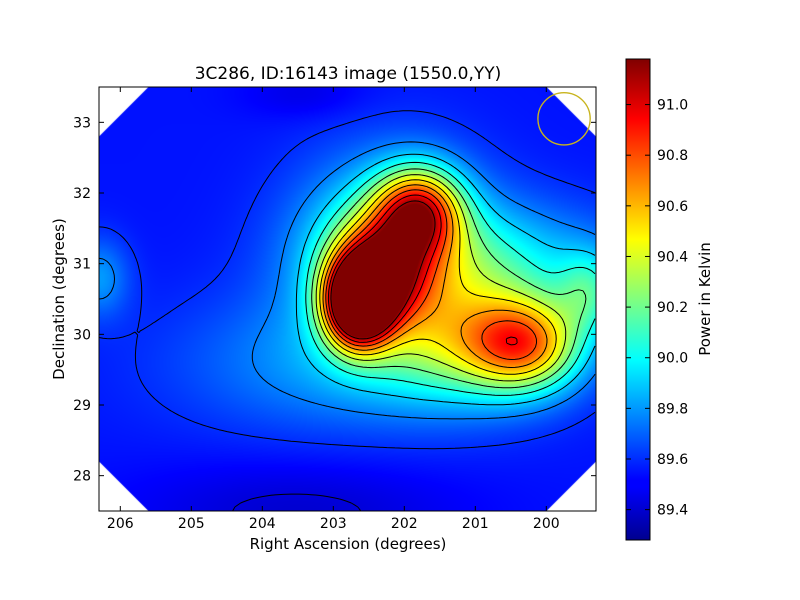  Describe the element at coordinates (672, 106) in the screenshot. I see `colorbar-tick-label: 91.0` at that location.